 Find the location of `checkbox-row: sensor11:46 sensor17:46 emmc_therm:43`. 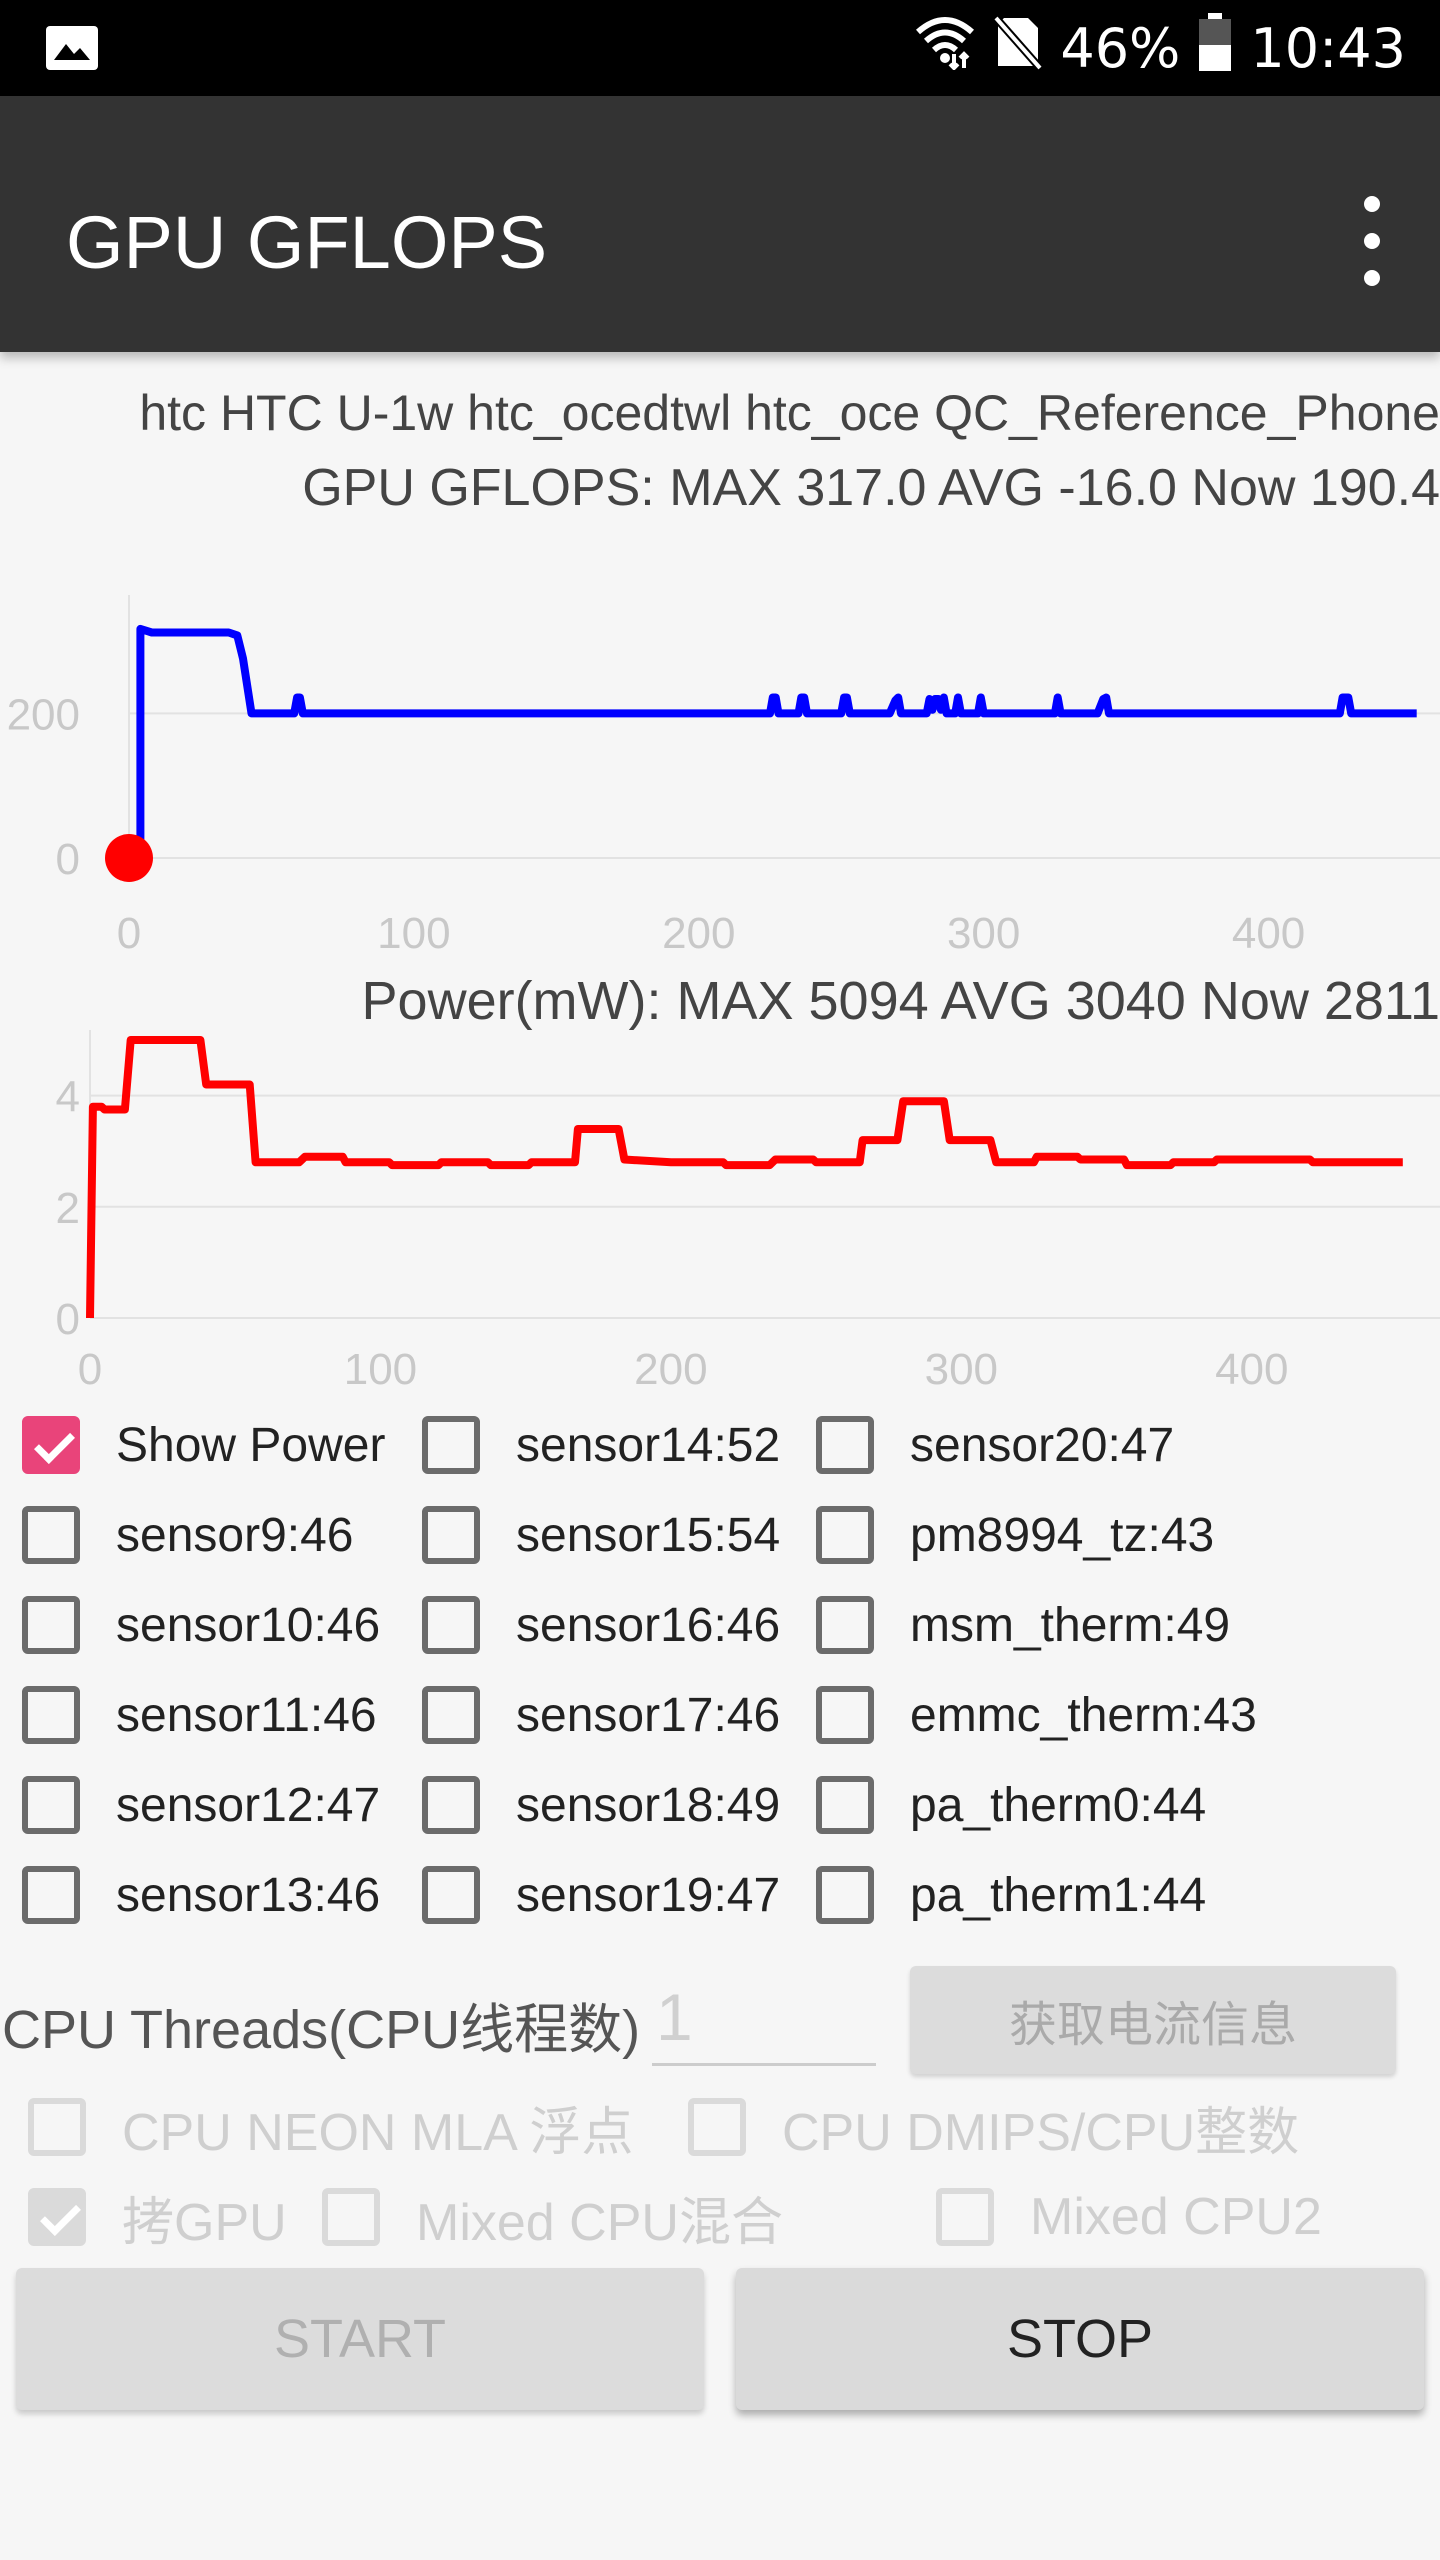

checkbox-row: sensor11:46 sensor17:46 emmc_therm:43 is located at coordinates (731, 1715).